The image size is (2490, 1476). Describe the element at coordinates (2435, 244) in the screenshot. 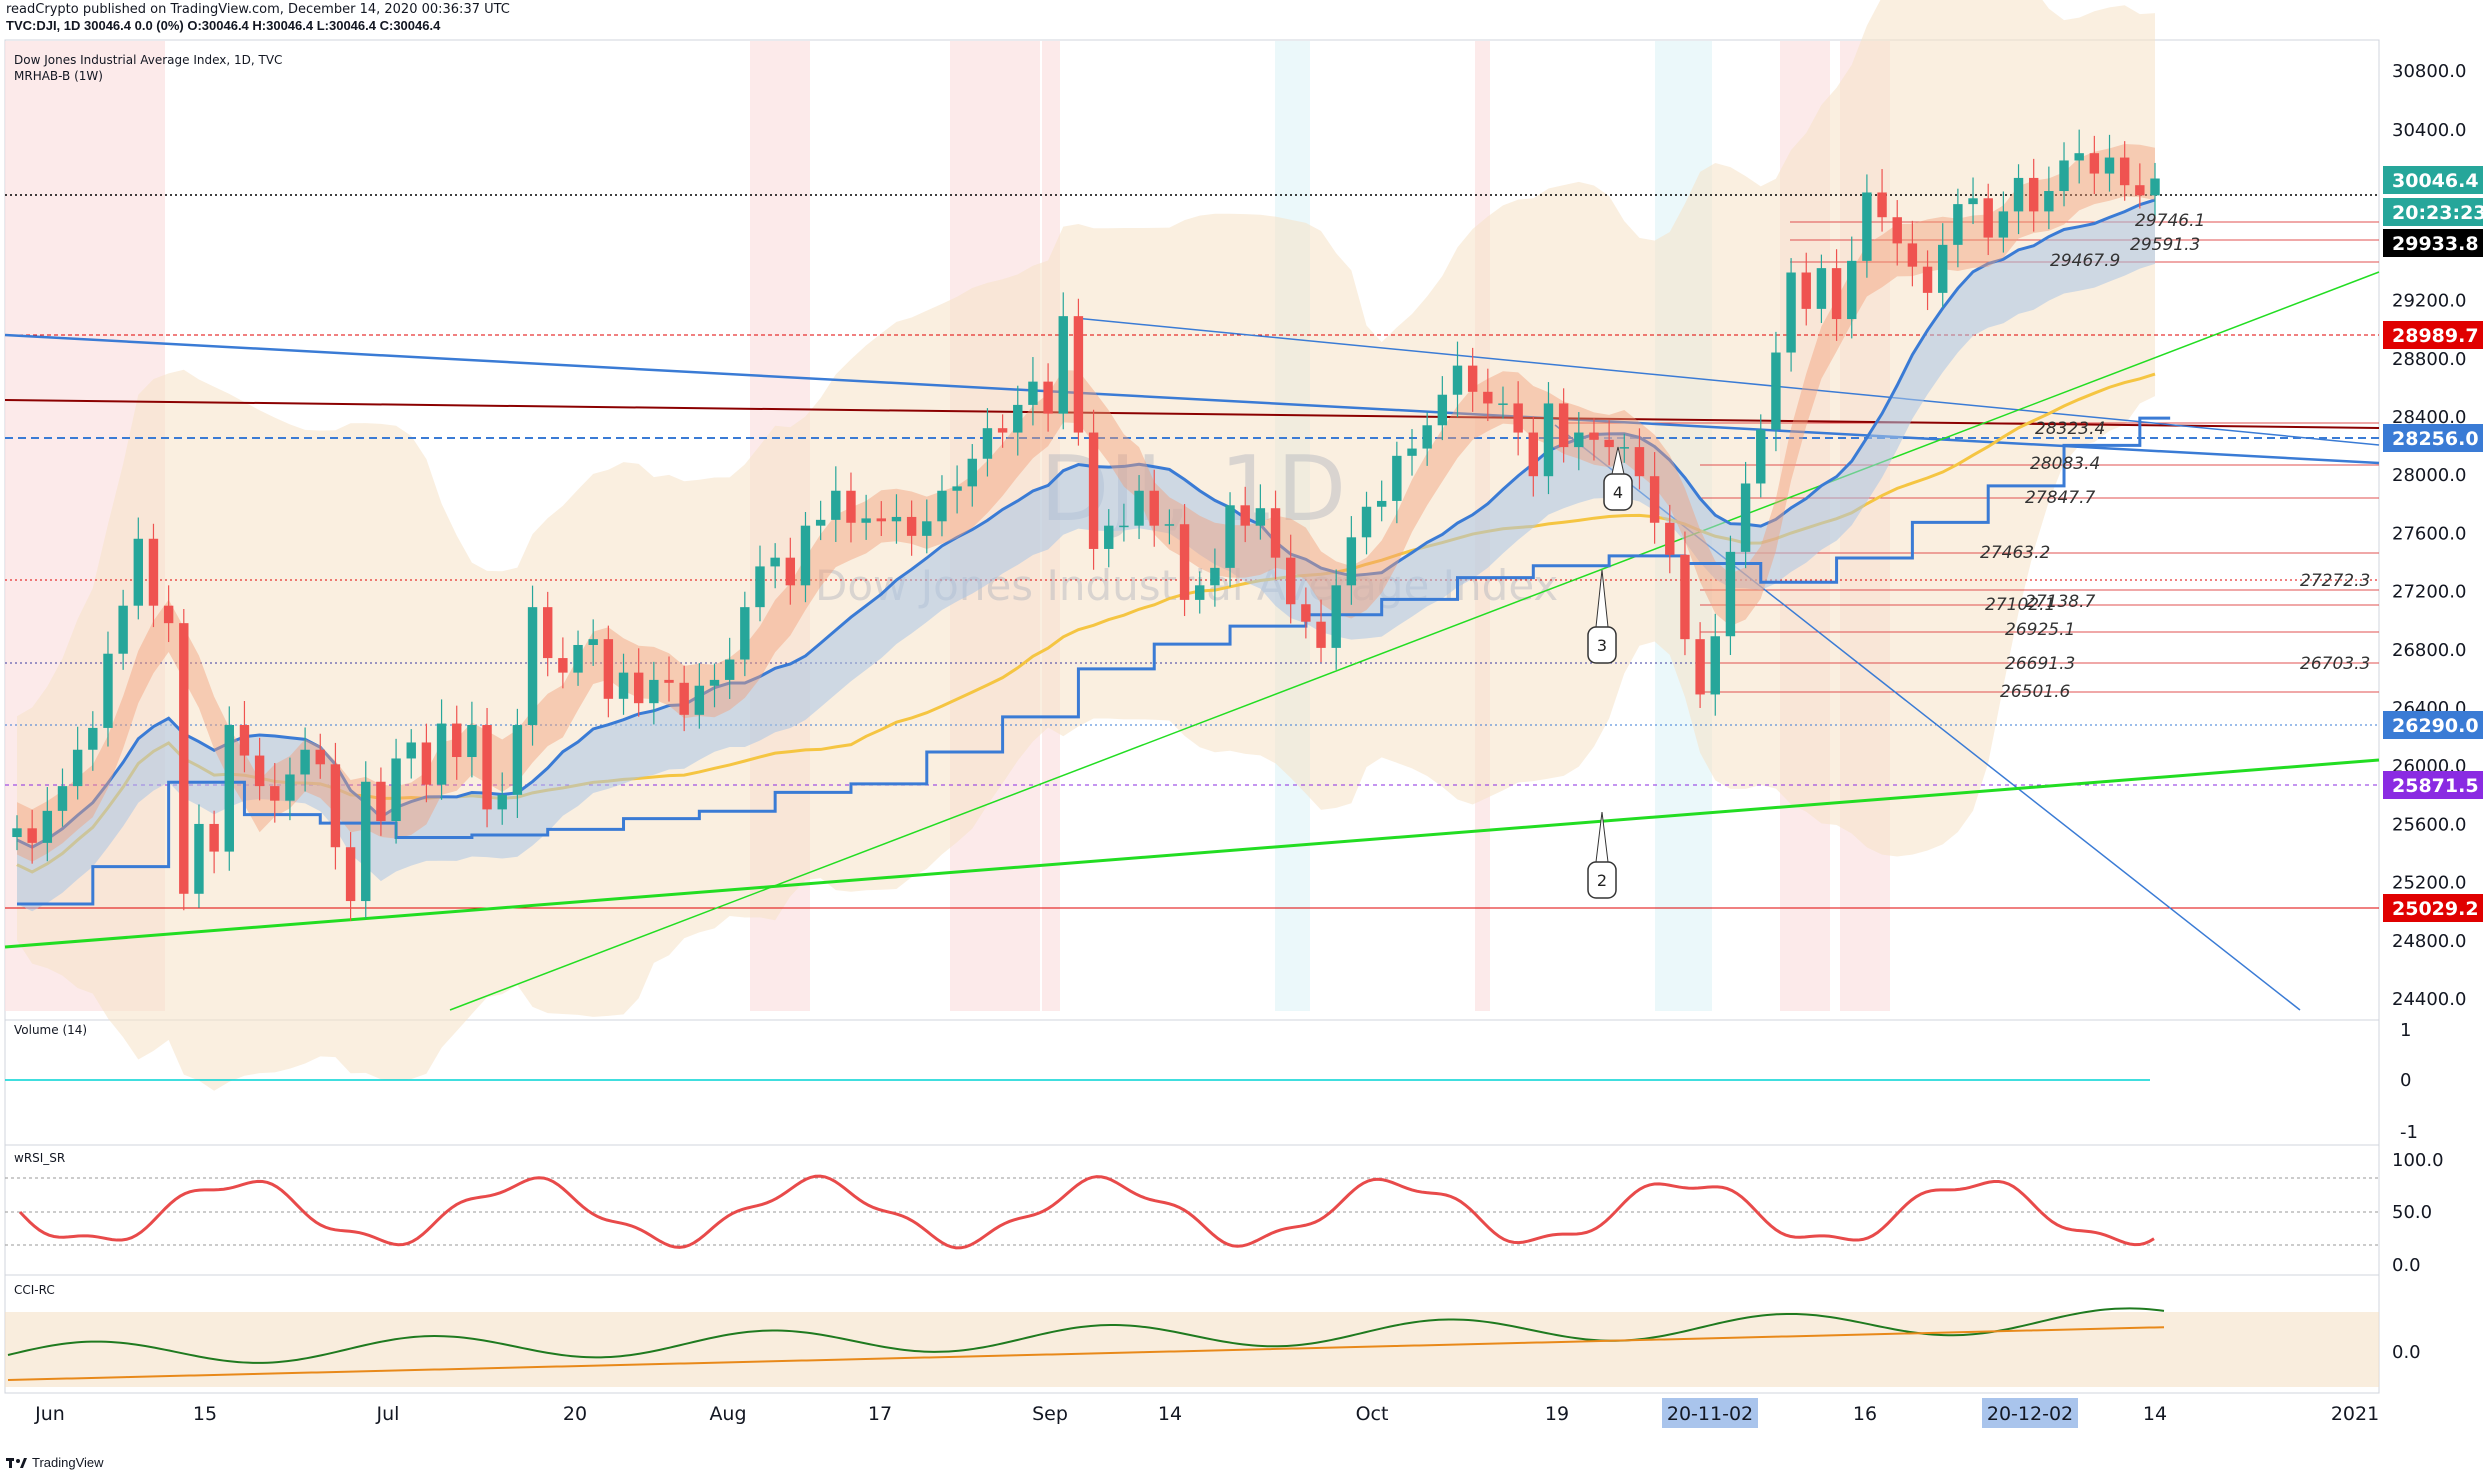

I see `price-tag-label: 29933.8` at that location.